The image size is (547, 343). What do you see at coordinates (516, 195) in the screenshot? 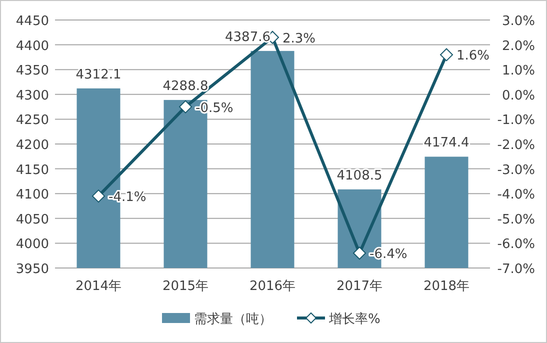
I see `y2-tick-label: -4.0%` at bounding box center [516, 195].